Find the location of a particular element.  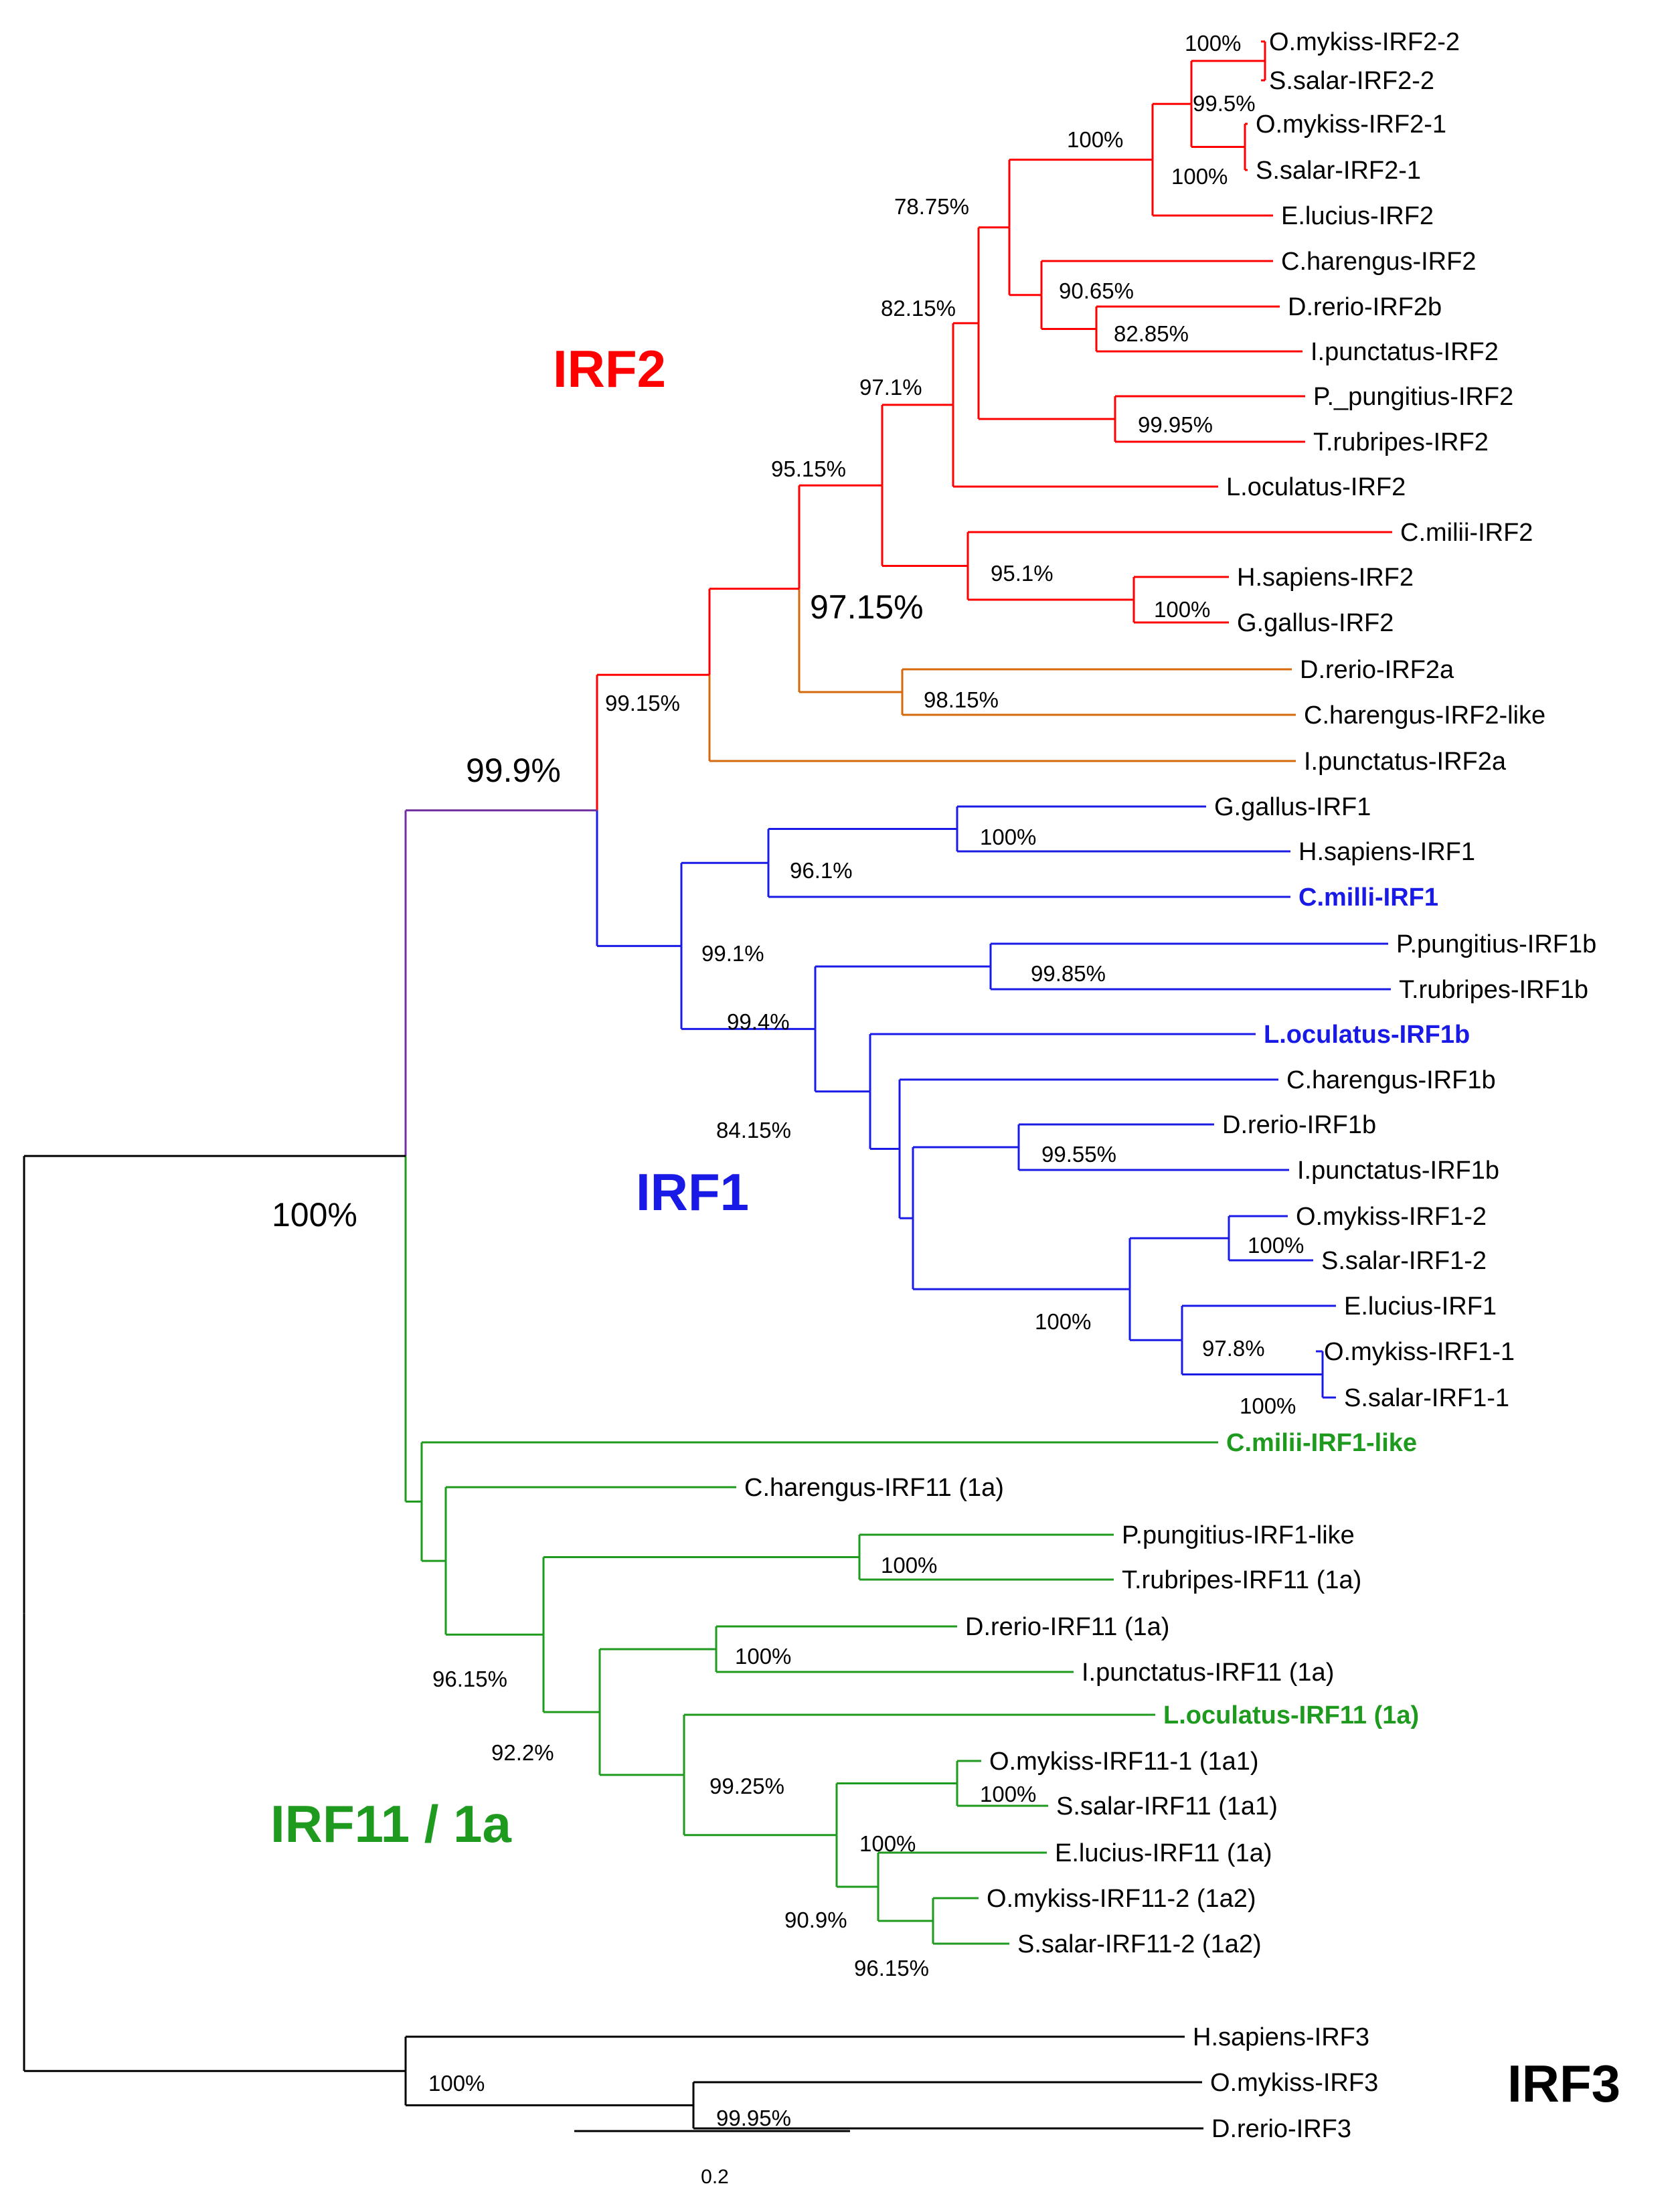

taxon-label: E.lucius-IRF1 is located at coordinates (1420, 1306).